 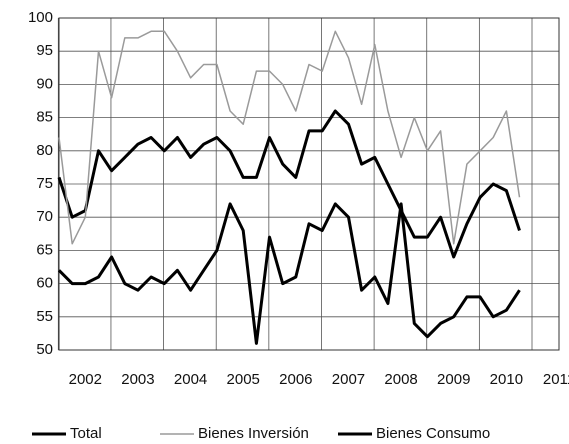 What do you see at coordinates (44, 216) in the screenshot?
I see `y-tick-label: 70` at bounding box center [44, 216].